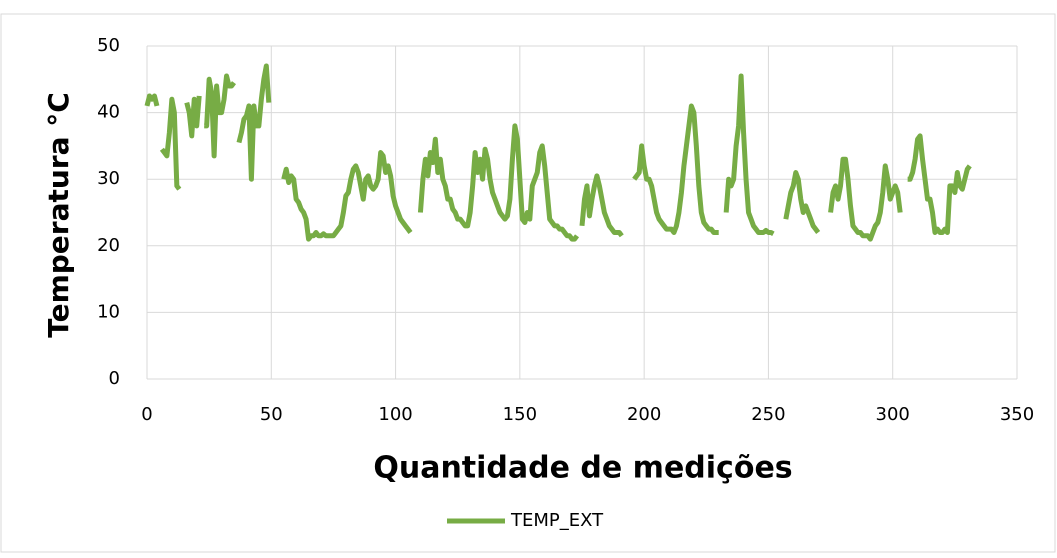 Image resolution: width=1057 pixels, height=558 pixels. Describe the element at coordinates (108, 311) in the screenshot. I see `y-tick-label: 10` at that location.